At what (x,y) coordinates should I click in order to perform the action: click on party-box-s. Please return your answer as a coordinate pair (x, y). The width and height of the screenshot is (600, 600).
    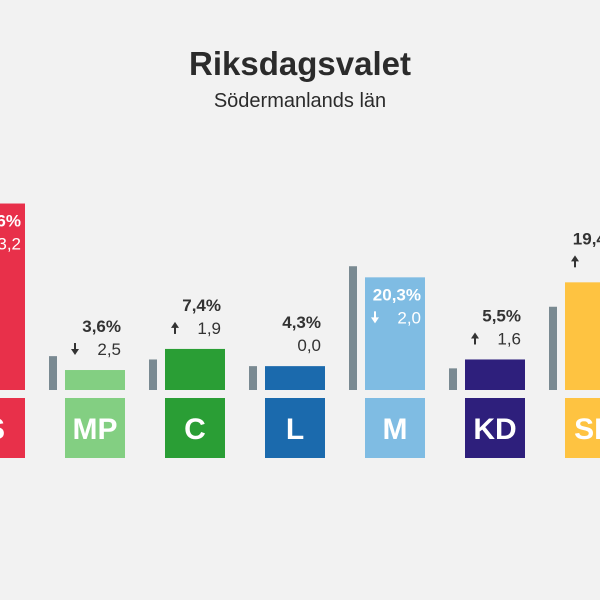
    Looking at the image, I should click on (12, 428).